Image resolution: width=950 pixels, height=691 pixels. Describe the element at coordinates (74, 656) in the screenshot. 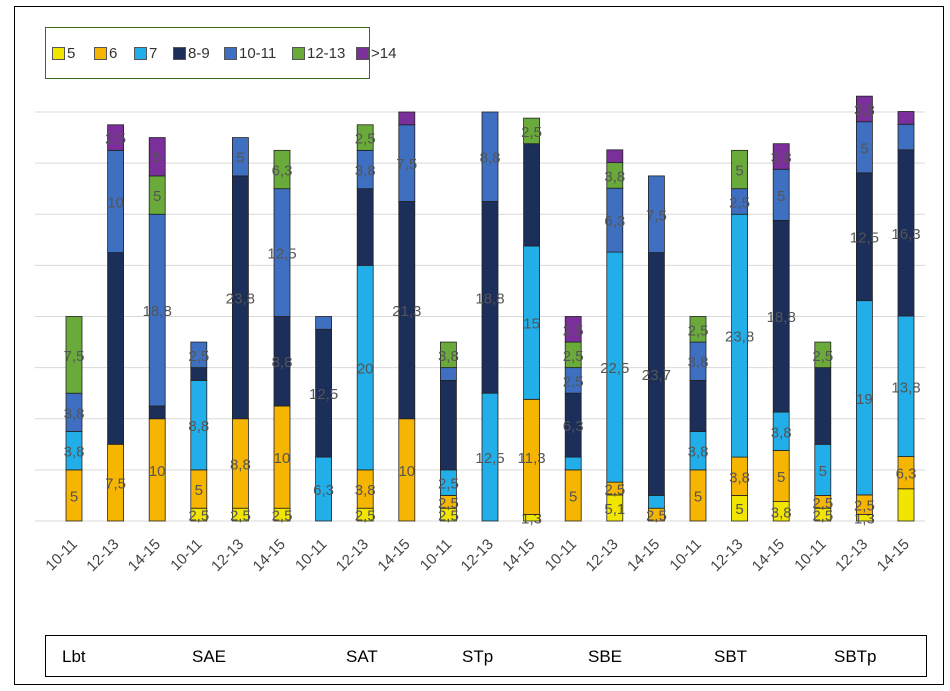

I see `group-label: Lbt` at that location.